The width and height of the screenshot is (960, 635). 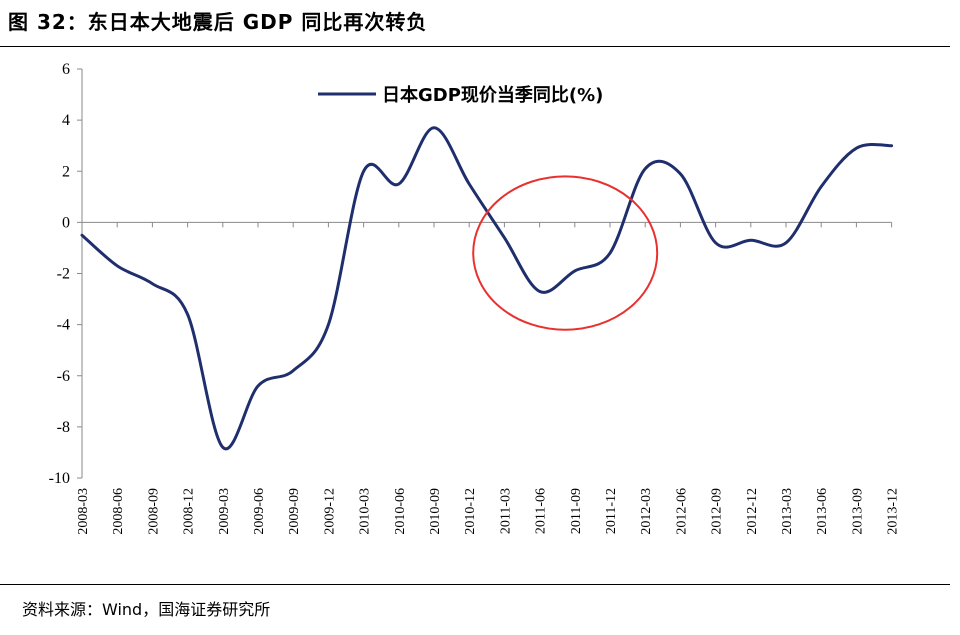 What do you see at coordinates (475, 46) in the screenshot?
I see `title-divider` at bounding box center [475, 46].